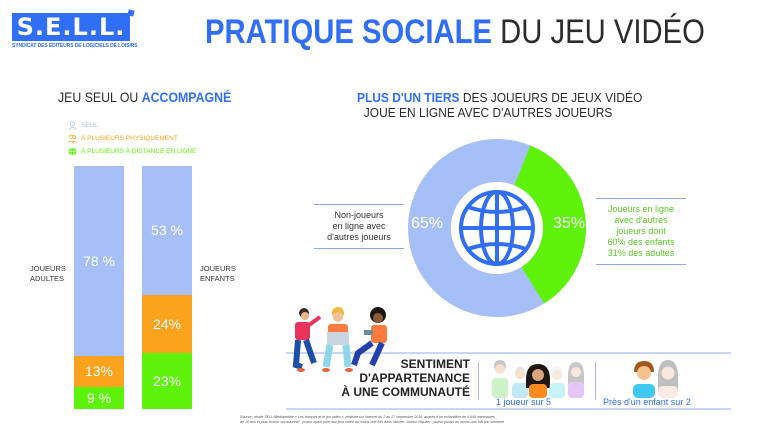 The image size is (767, 431). Describe the element at coordinates (427, 223) in the screenshot. I see `donut-label-left: 65%` at that location.